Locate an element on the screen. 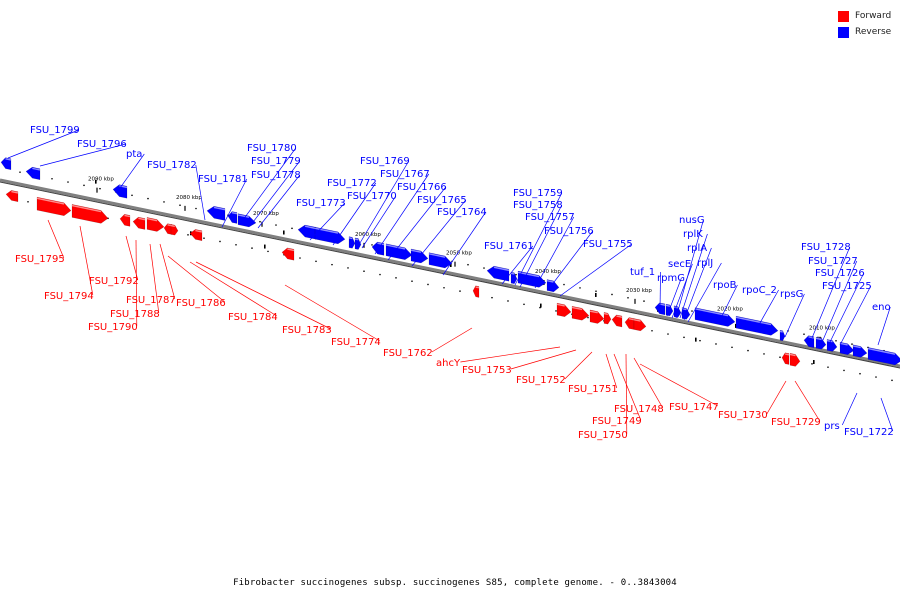 This screenshot has height=600, width=900. gene-label-rpmg: rpmG is located at coordinates (671, 278).